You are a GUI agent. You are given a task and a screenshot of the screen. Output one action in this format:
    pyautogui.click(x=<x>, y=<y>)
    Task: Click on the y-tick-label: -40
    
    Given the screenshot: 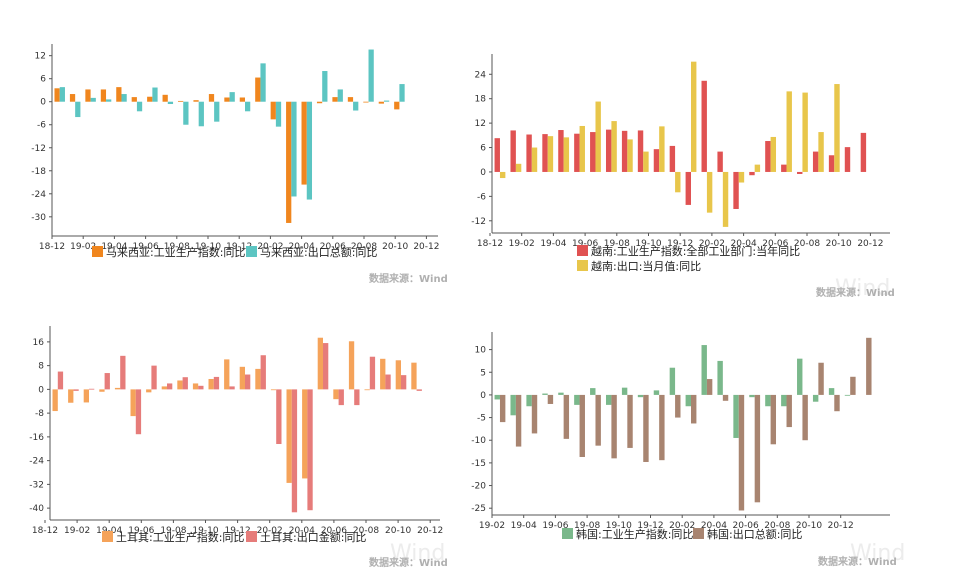 What is the action you would take?
    pyautogui.click(x=36, y=509)
    